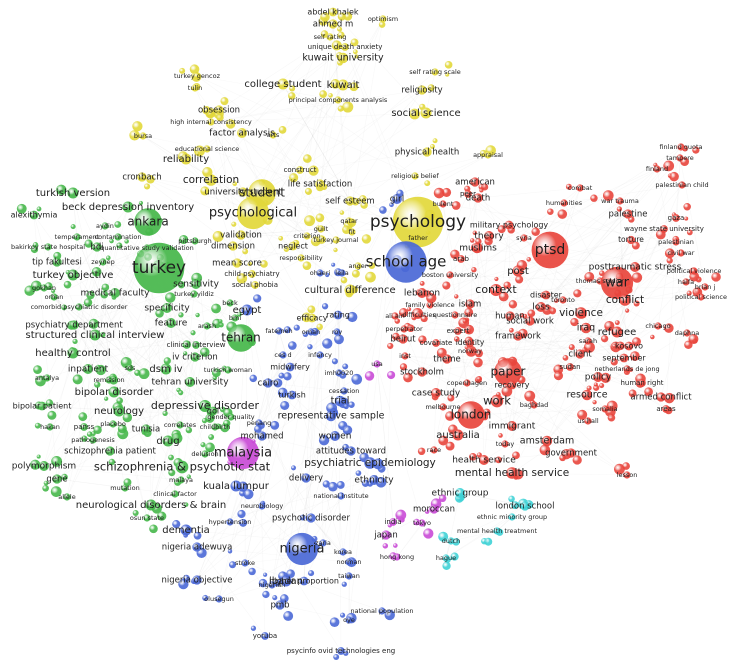 The image size is (730, 664). Describe the element at coordinates (273, 135) in the screenshot. I see `node-label: arts` at that location.